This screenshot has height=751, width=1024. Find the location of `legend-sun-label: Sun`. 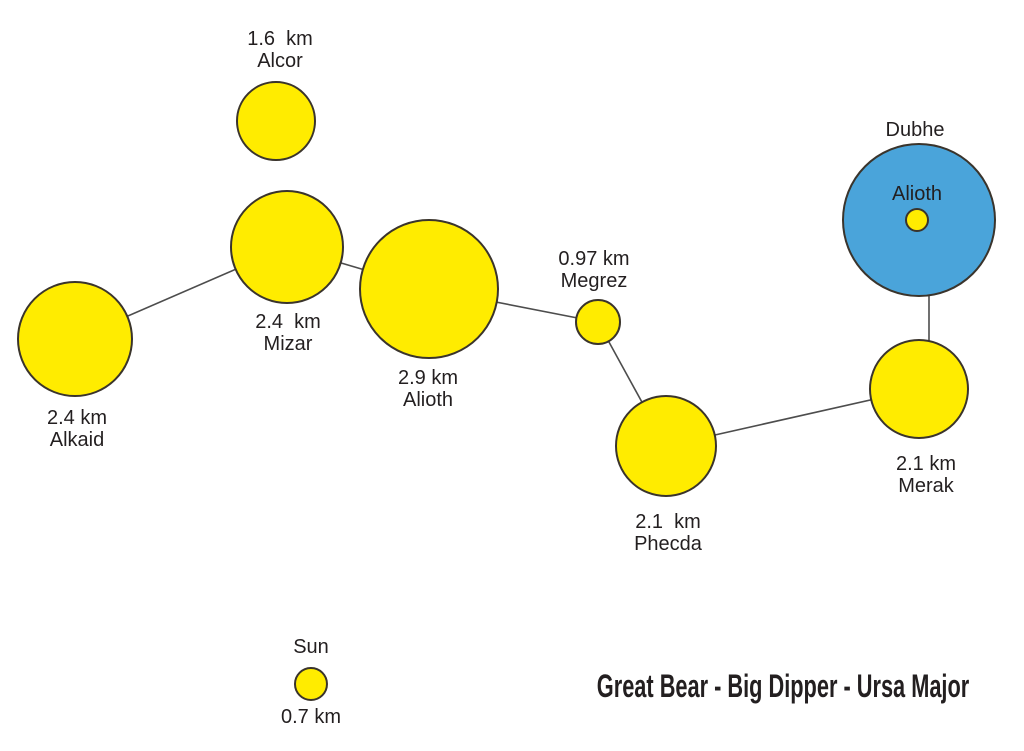

legend-sun-label: Sun is located at coordinates (311, 647).